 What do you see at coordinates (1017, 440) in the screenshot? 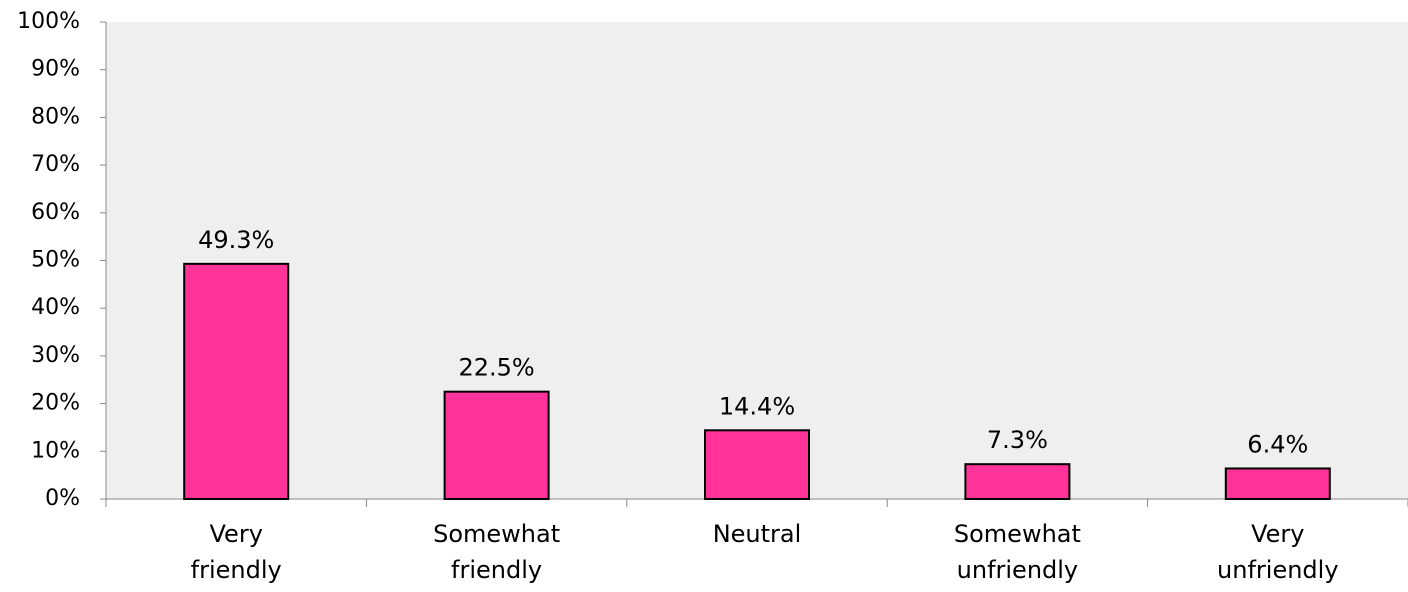
I see `data-label: 7.3%` at bounding box center [1017, 440].